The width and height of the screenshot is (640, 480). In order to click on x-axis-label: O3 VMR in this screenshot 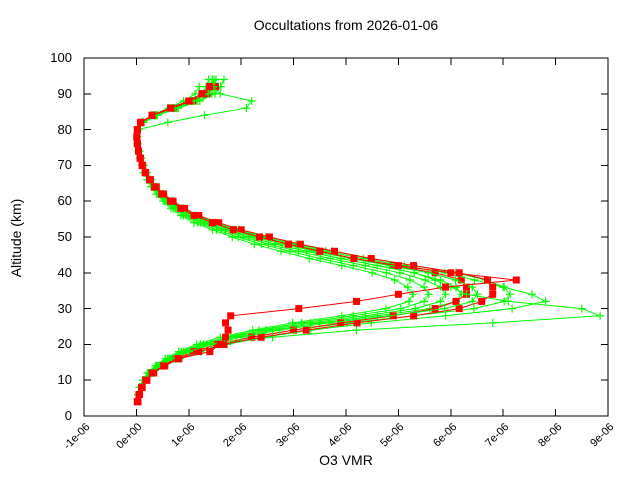, I will do `click(346, 460)`.